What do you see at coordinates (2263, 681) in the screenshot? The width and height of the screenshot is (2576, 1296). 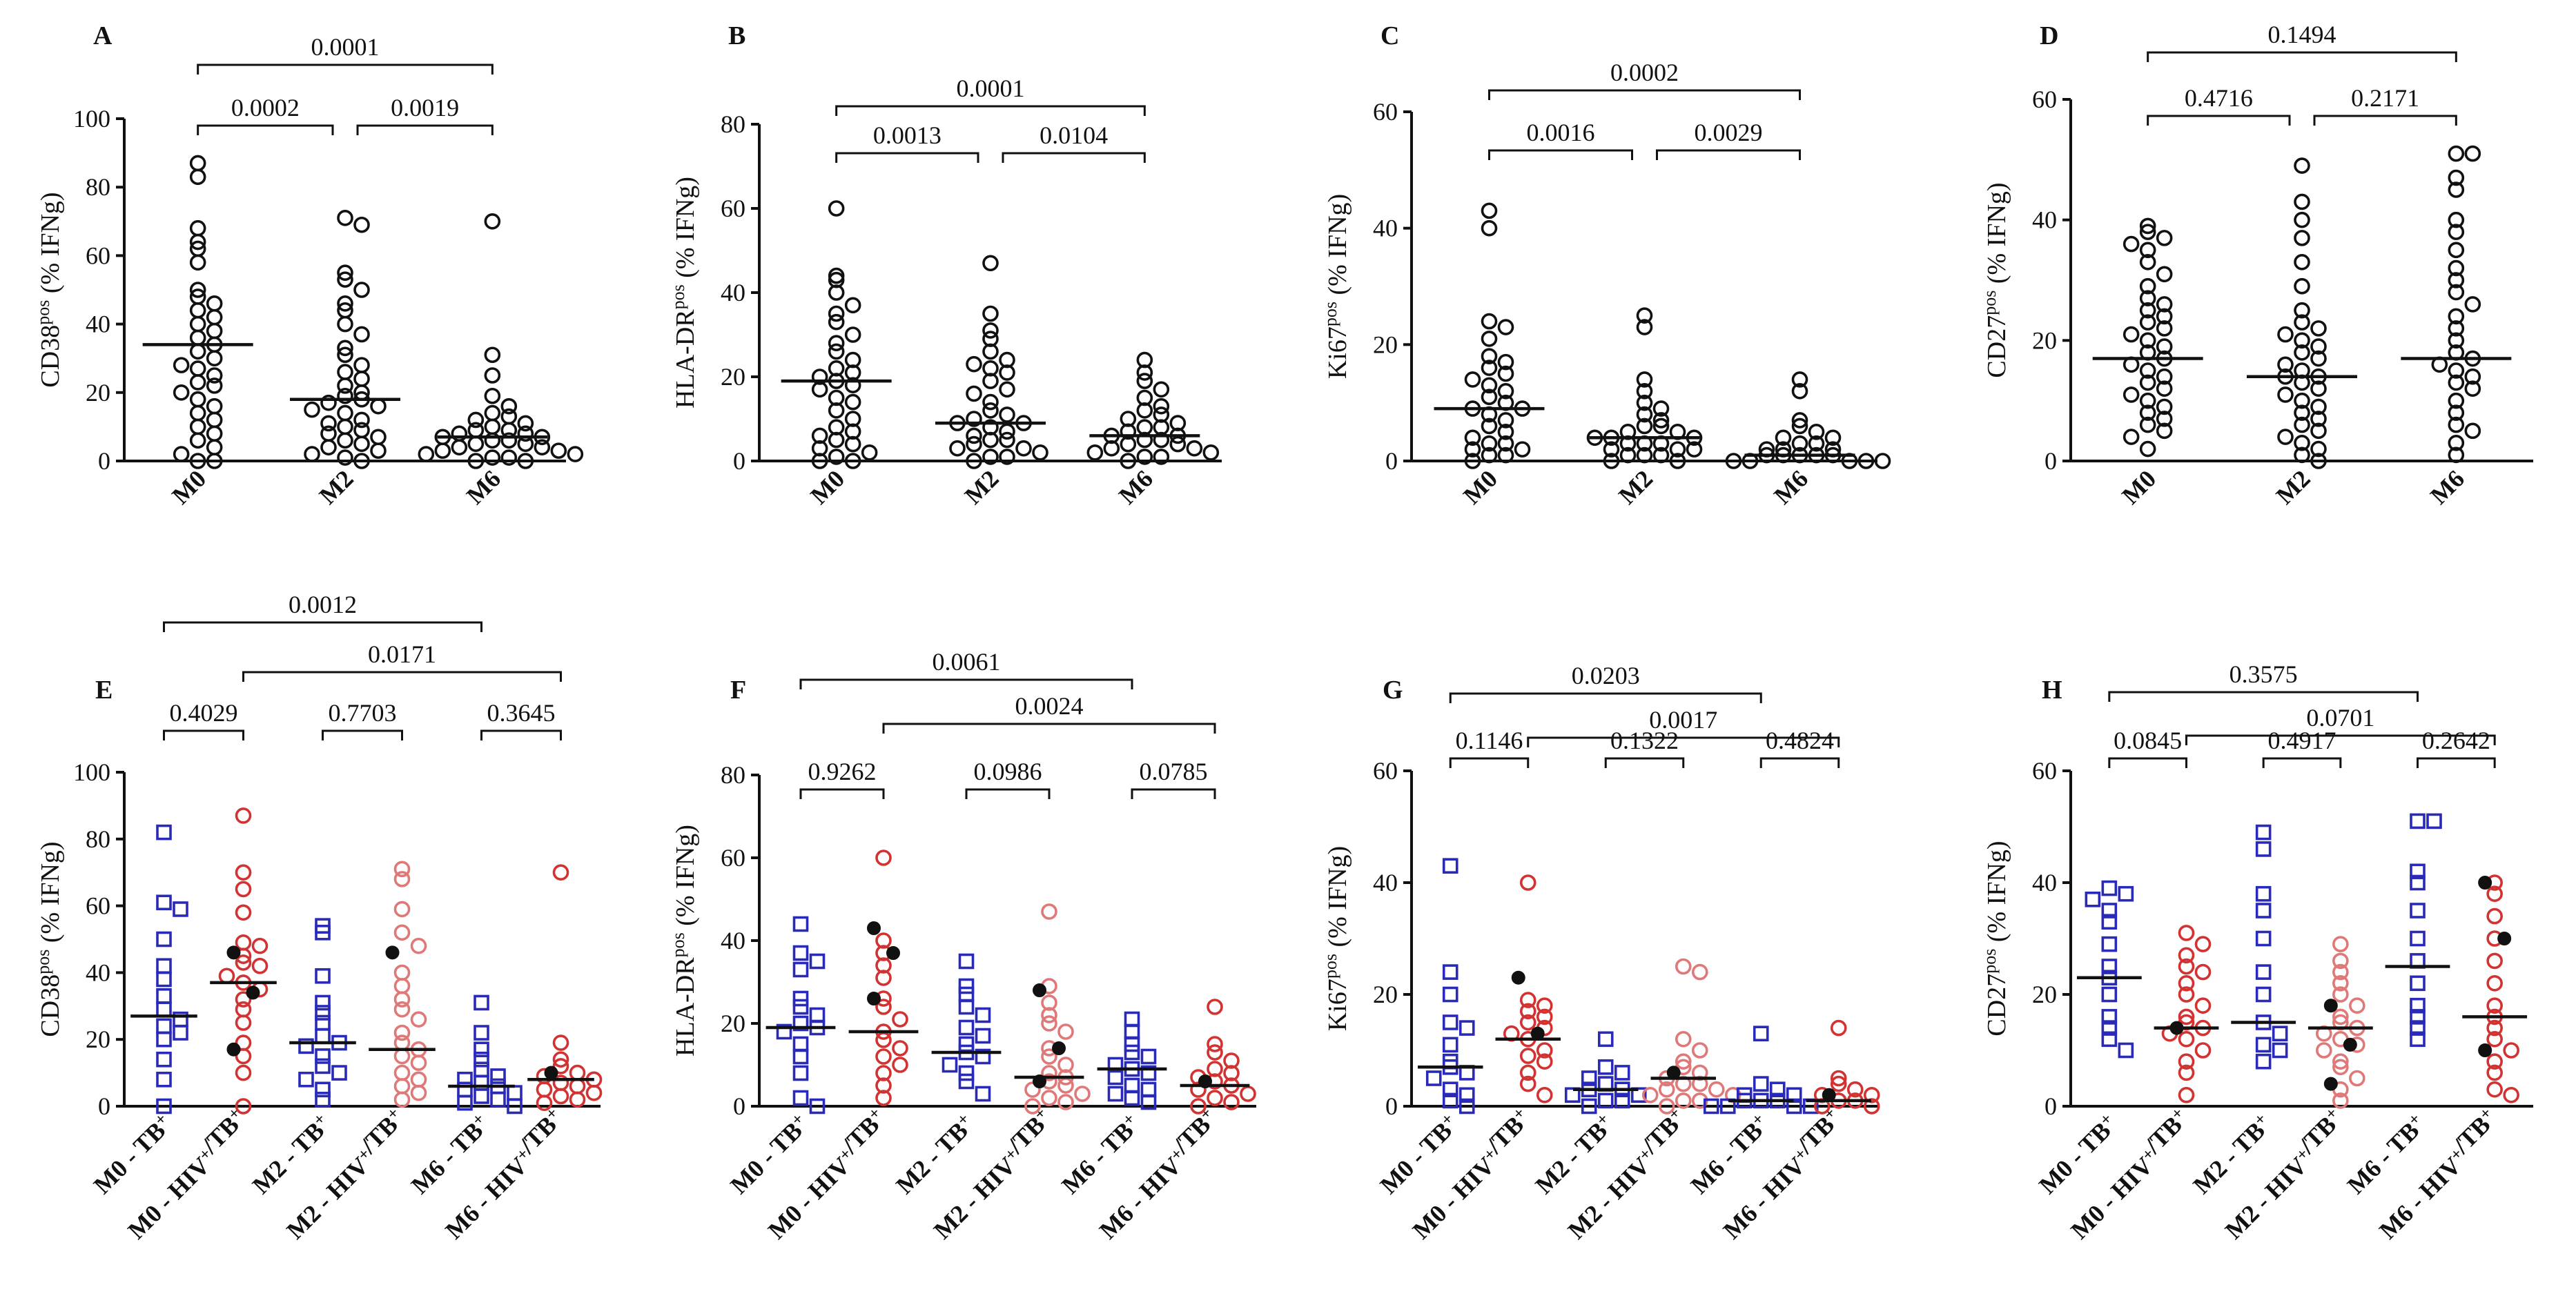 I see `comparison-bracket: 0.3575` at bounding box center [2263, 681].